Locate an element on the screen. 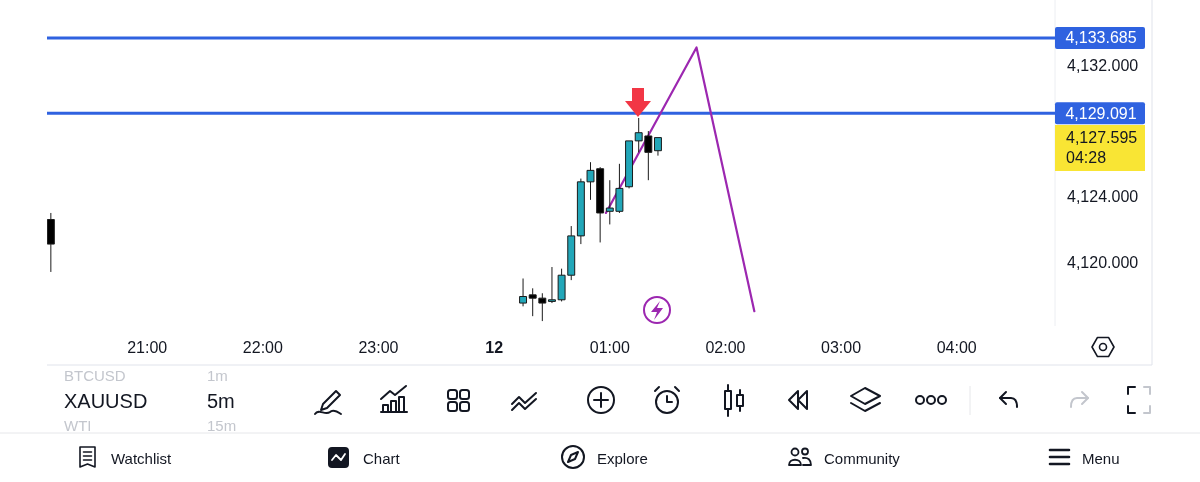 Image resolution: width=1200 pixels, height=482 pixels. text: 15m is located at coordinates (222, 425).